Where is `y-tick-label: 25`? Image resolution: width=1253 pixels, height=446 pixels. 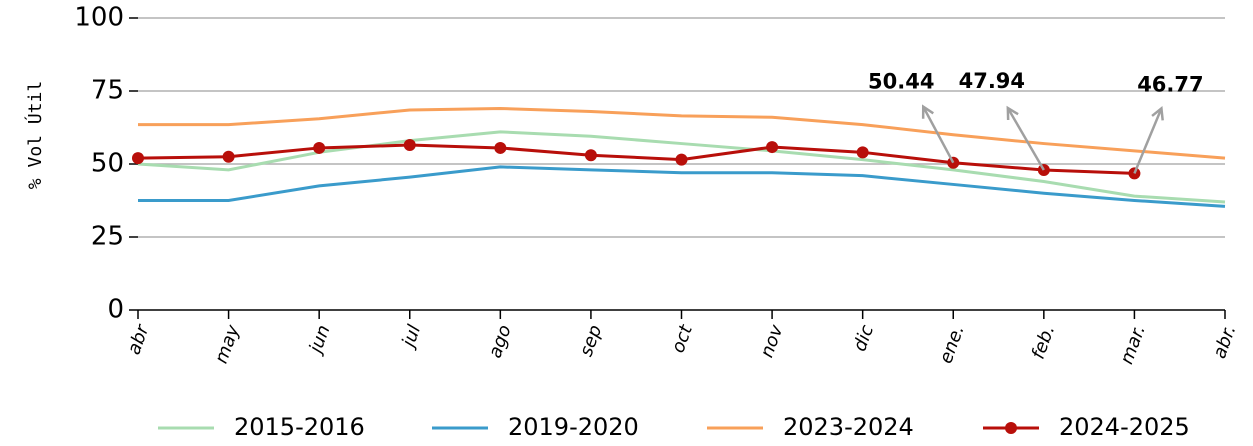
y-tick-label: 25 is located at coordinates (107, 237).